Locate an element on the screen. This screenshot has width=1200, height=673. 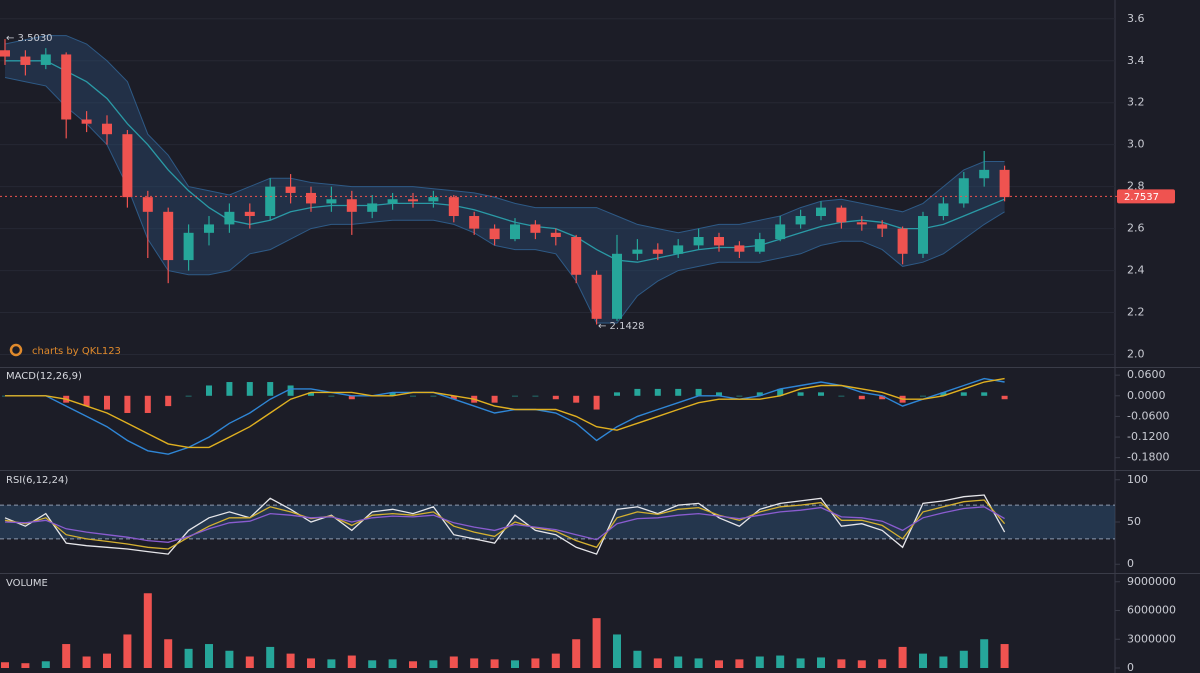
y-tick-label: -0.1800 is located at coordinates (1148, 457).